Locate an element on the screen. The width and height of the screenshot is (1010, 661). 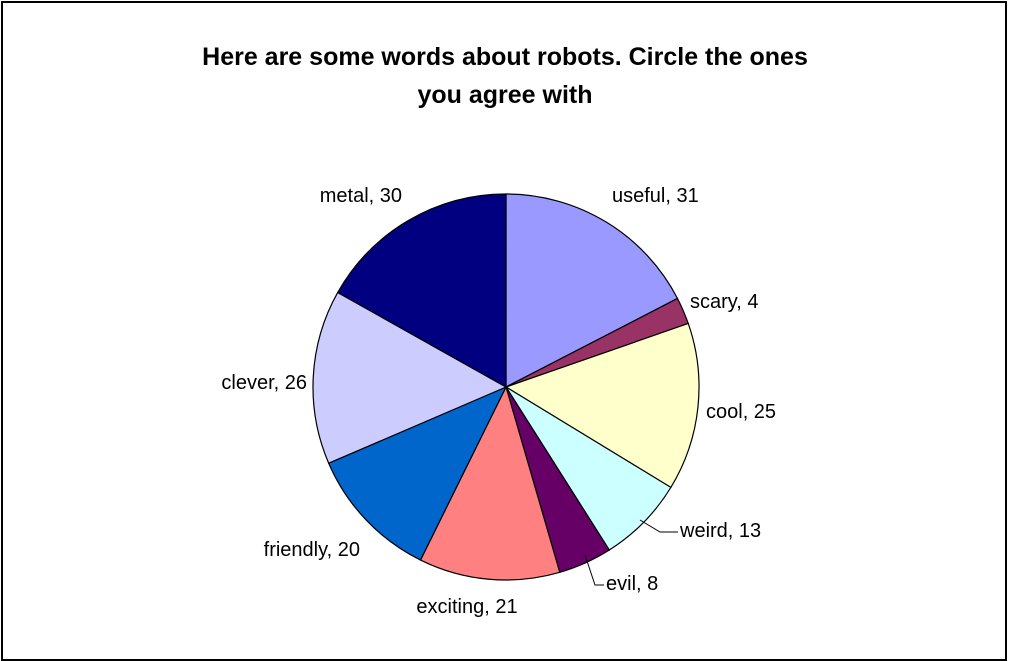
leader-line-weird is located at coordinates (658, 526).